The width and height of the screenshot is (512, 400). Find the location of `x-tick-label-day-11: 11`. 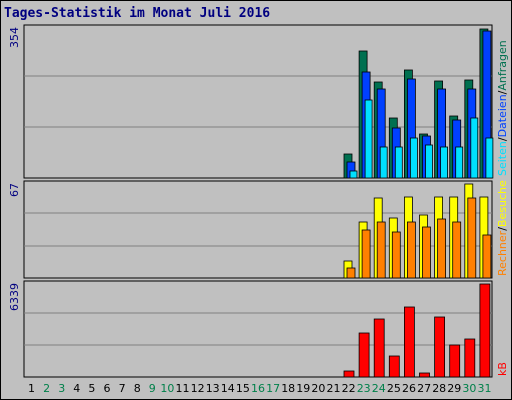

x-tick-label-day-11: 11 is located at coordinates (183, 388).